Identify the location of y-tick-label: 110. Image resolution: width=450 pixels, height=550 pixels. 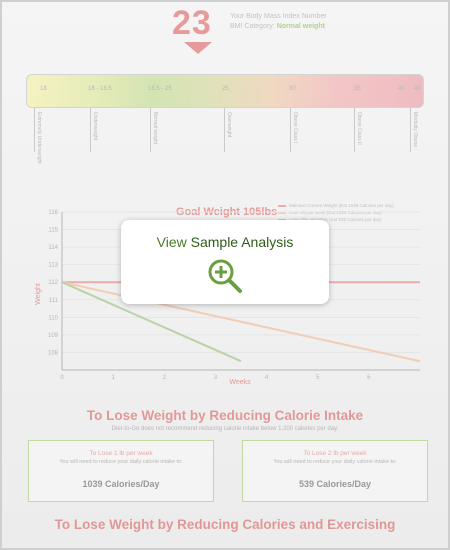
(53, 318).